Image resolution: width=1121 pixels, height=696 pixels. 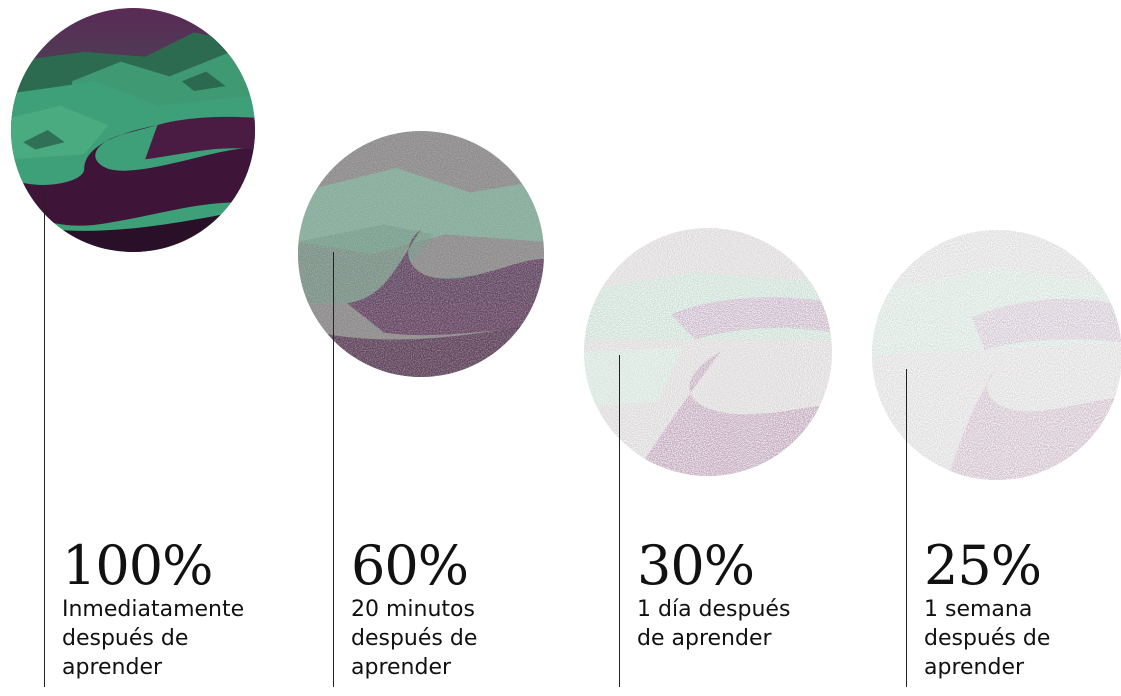 I want to click on percent-value: 100%, so click(x=153, y=566).